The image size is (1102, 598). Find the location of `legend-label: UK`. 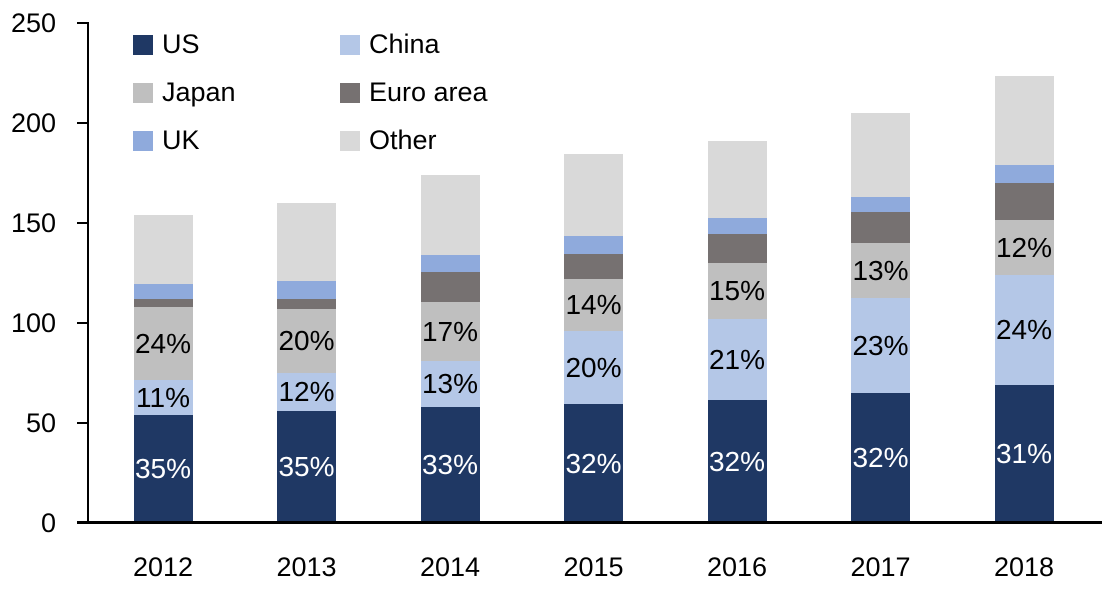

legend-label: UK is located at coordinates (181, 140).